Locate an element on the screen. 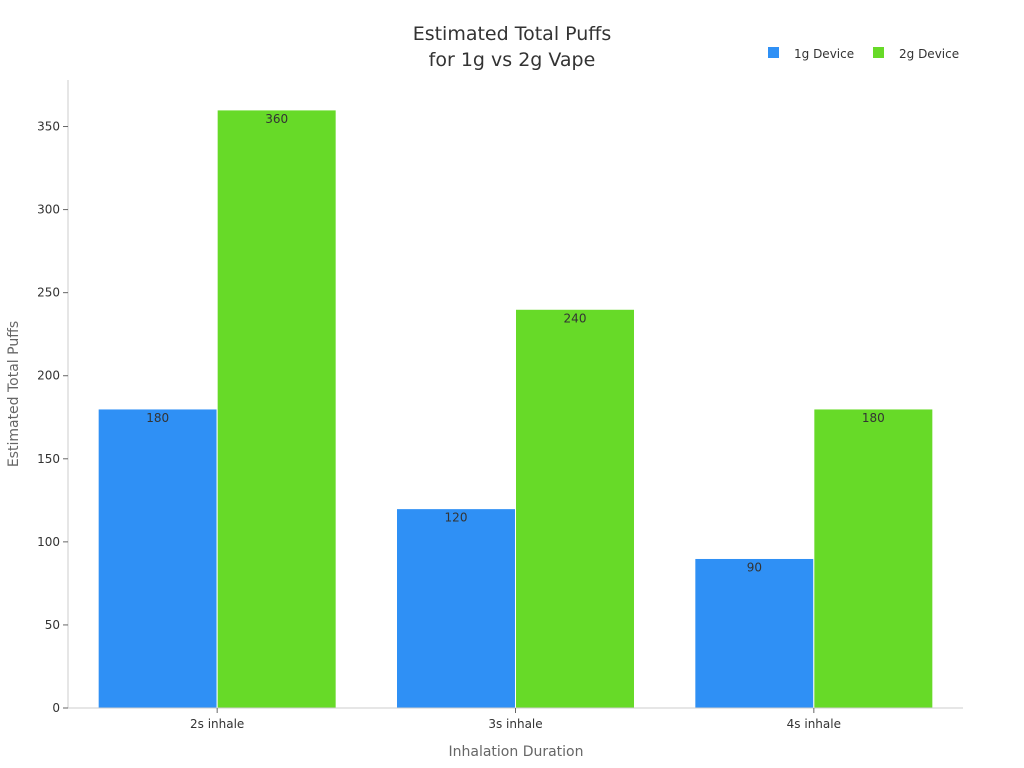  y-tick-label: 150 is located at coordinates (48, 459).